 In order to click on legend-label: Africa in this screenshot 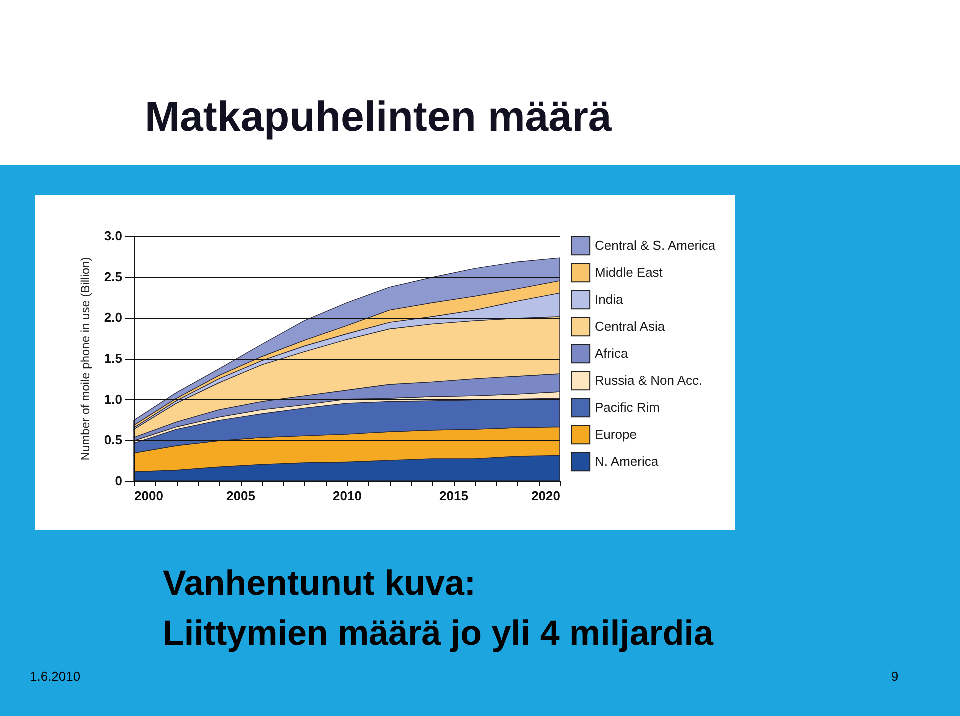, I will do `click(612, 353)`.